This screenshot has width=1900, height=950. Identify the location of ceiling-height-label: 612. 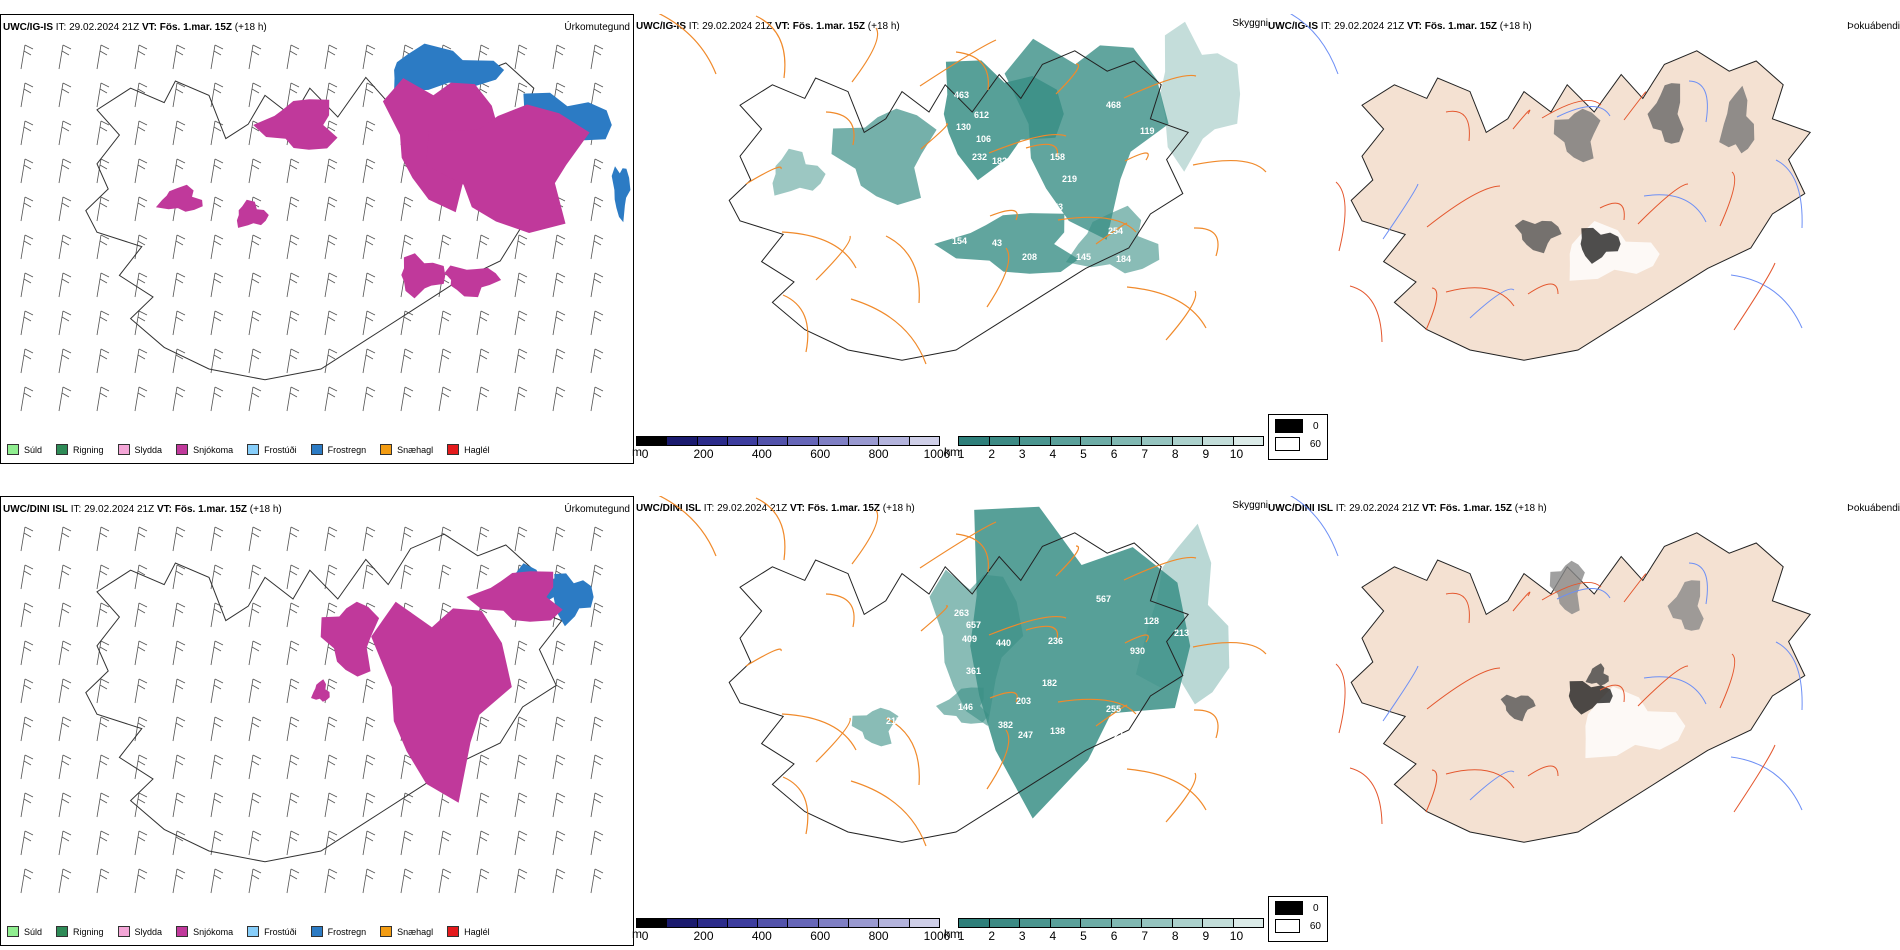
(981, 115).